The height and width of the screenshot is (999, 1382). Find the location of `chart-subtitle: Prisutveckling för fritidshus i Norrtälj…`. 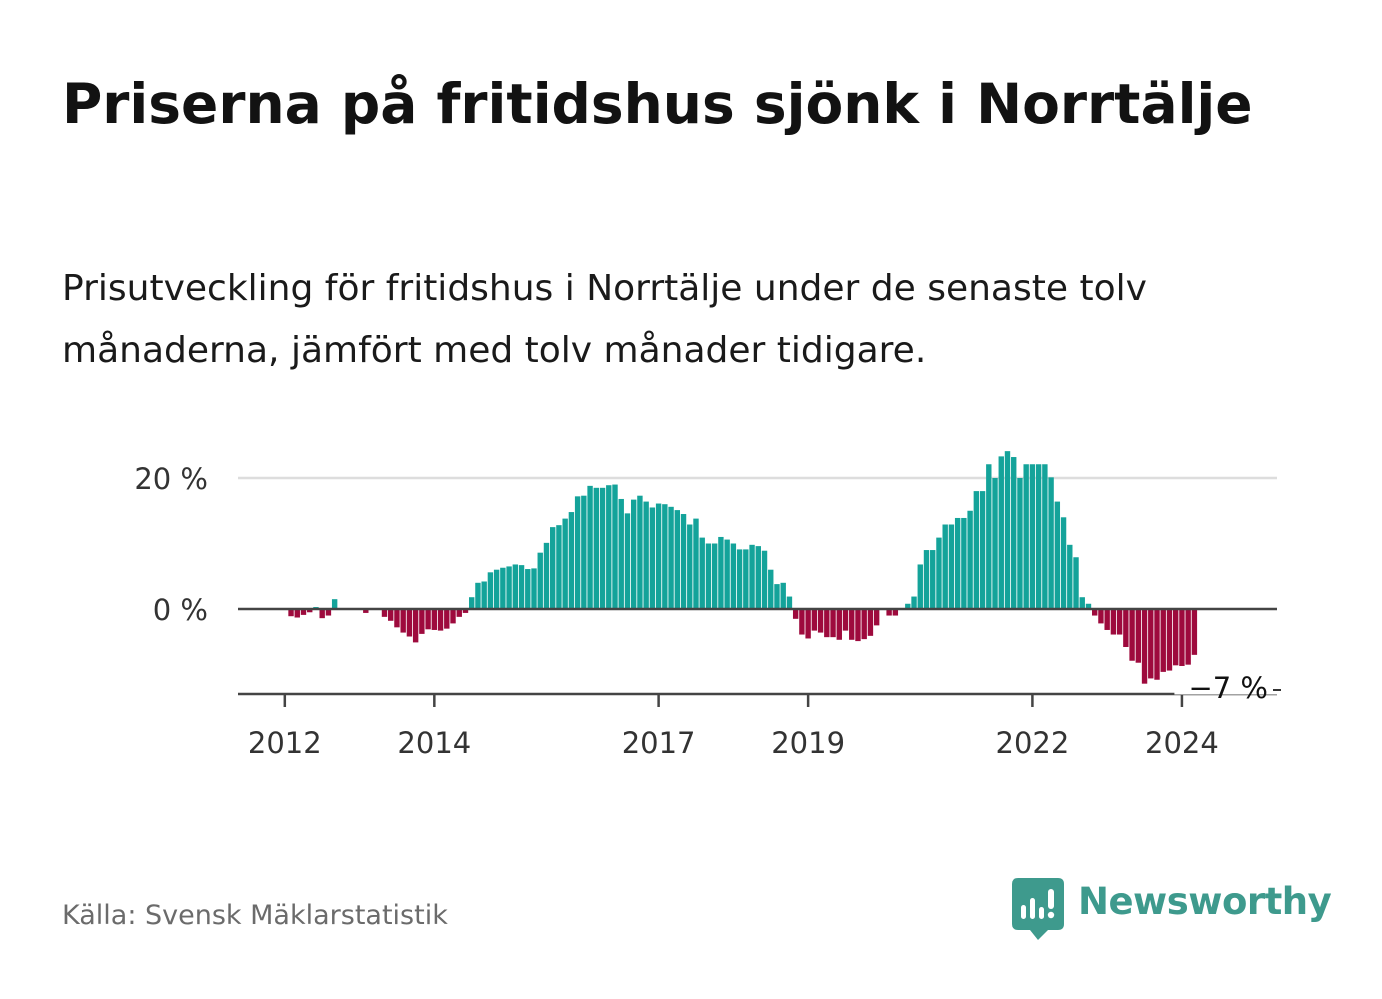

chart-subtitle: Prisutveckling för fritidshus i Norrtälj… is located at coordinates (604, 319).